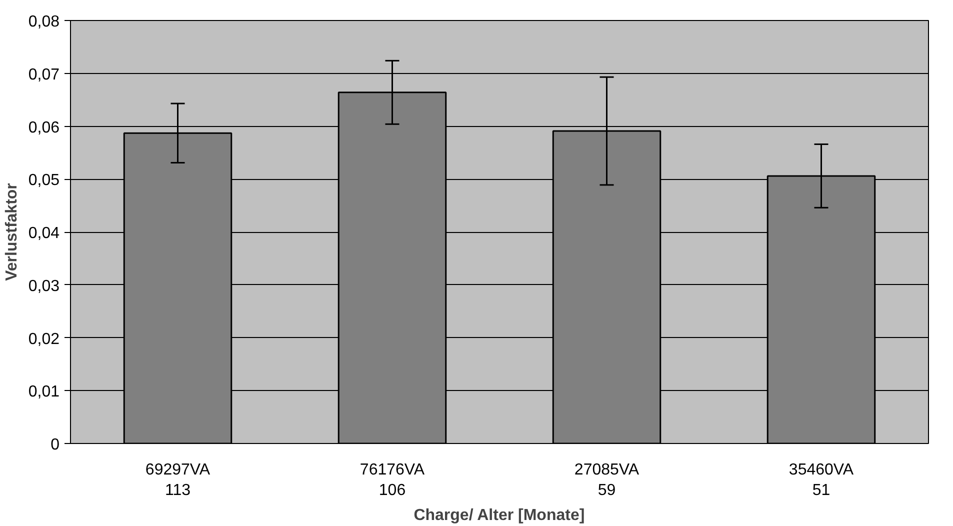 This screenshot has height=526, width=953. What do you see at coordinates (55, 445) in the screenshot?
I see `y-tick-label: 0` at bounding box center [55, 445].